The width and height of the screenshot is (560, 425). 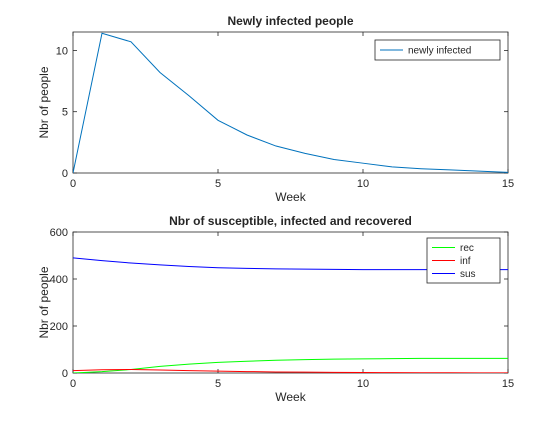 What do you see at coordinates (290, 21) in the screenshot?
I see `top-chart-title: Newly infected people` at bounding box center [290, 21].